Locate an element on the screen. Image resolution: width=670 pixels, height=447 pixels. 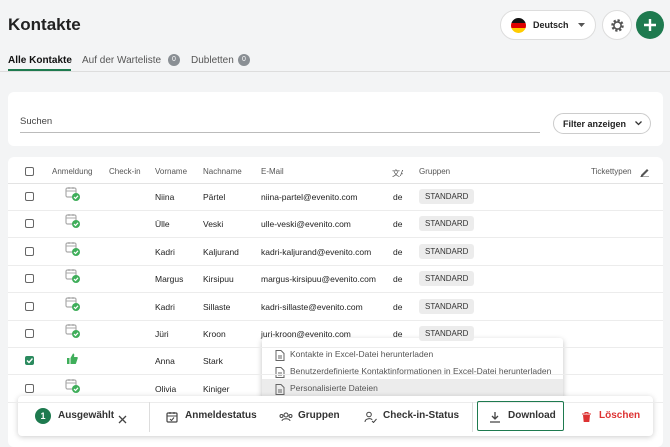
action-button: Gruppen is located at coordinates (319, 415).